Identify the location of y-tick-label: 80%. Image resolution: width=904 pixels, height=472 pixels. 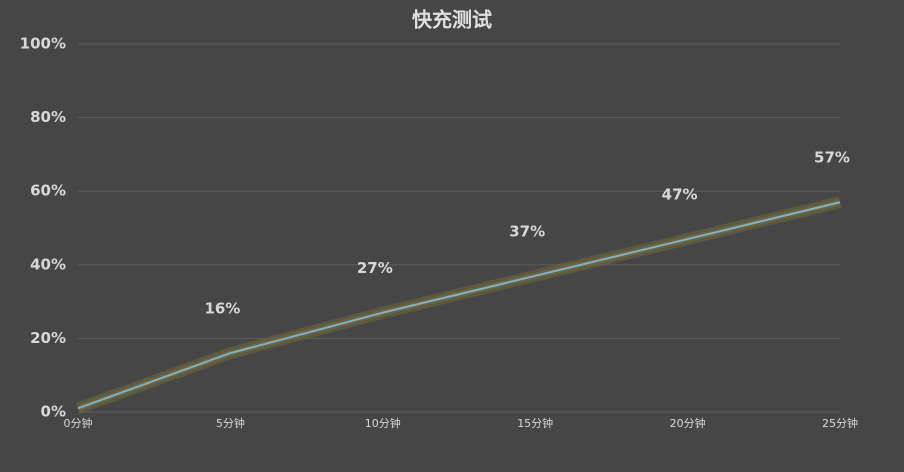
(48, 117).